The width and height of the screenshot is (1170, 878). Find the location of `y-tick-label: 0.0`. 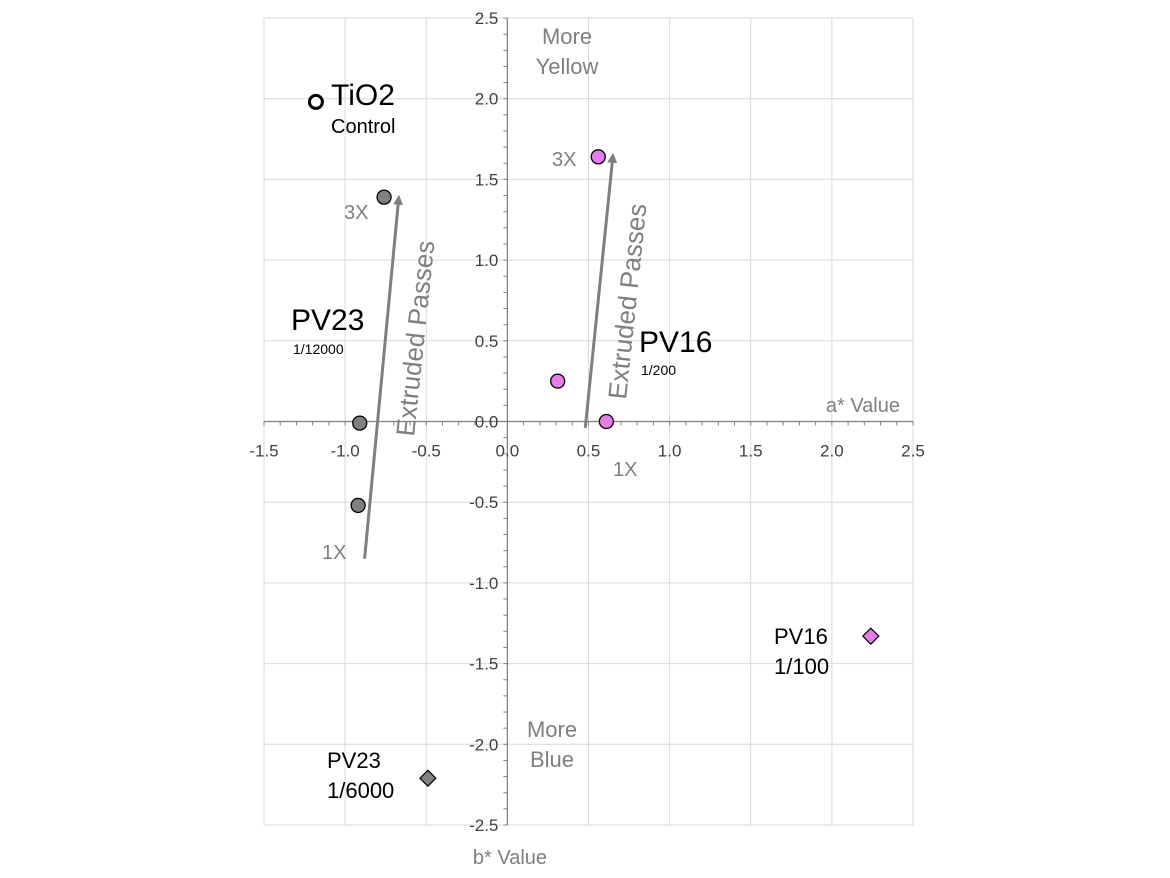

y-tick-label: 0.0 is located at coordinates (487, 422).